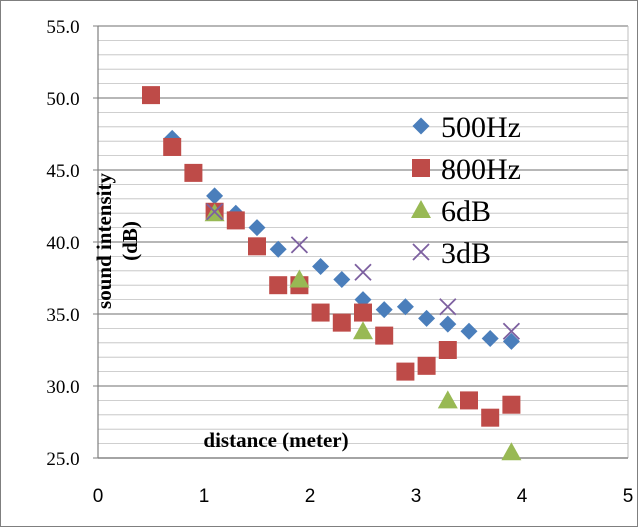 This screenshot has height=527, width=638. Describe the element at coordinates (466, 211) in the screenshot. I see `legend-label: 6dB` at that location.